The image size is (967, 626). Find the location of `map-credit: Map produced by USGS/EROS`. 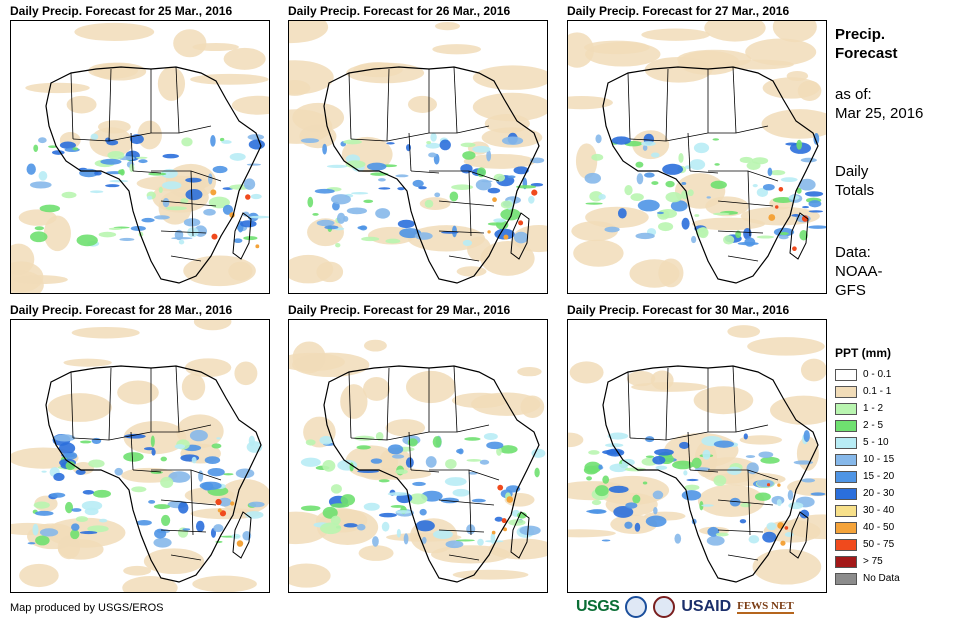

map-credit: Map produced by USGS/EROS is located at coordinates (87, 608).